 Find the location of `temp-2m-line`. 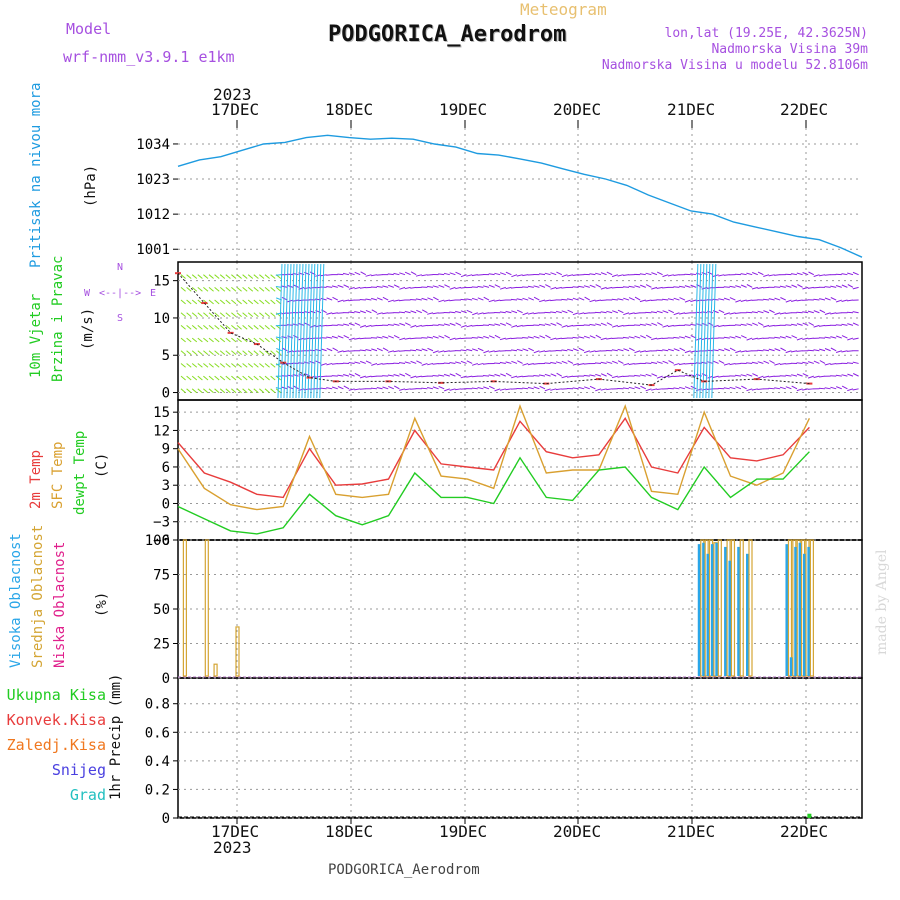

temp-2m-line is located at coordinates (493, 457).